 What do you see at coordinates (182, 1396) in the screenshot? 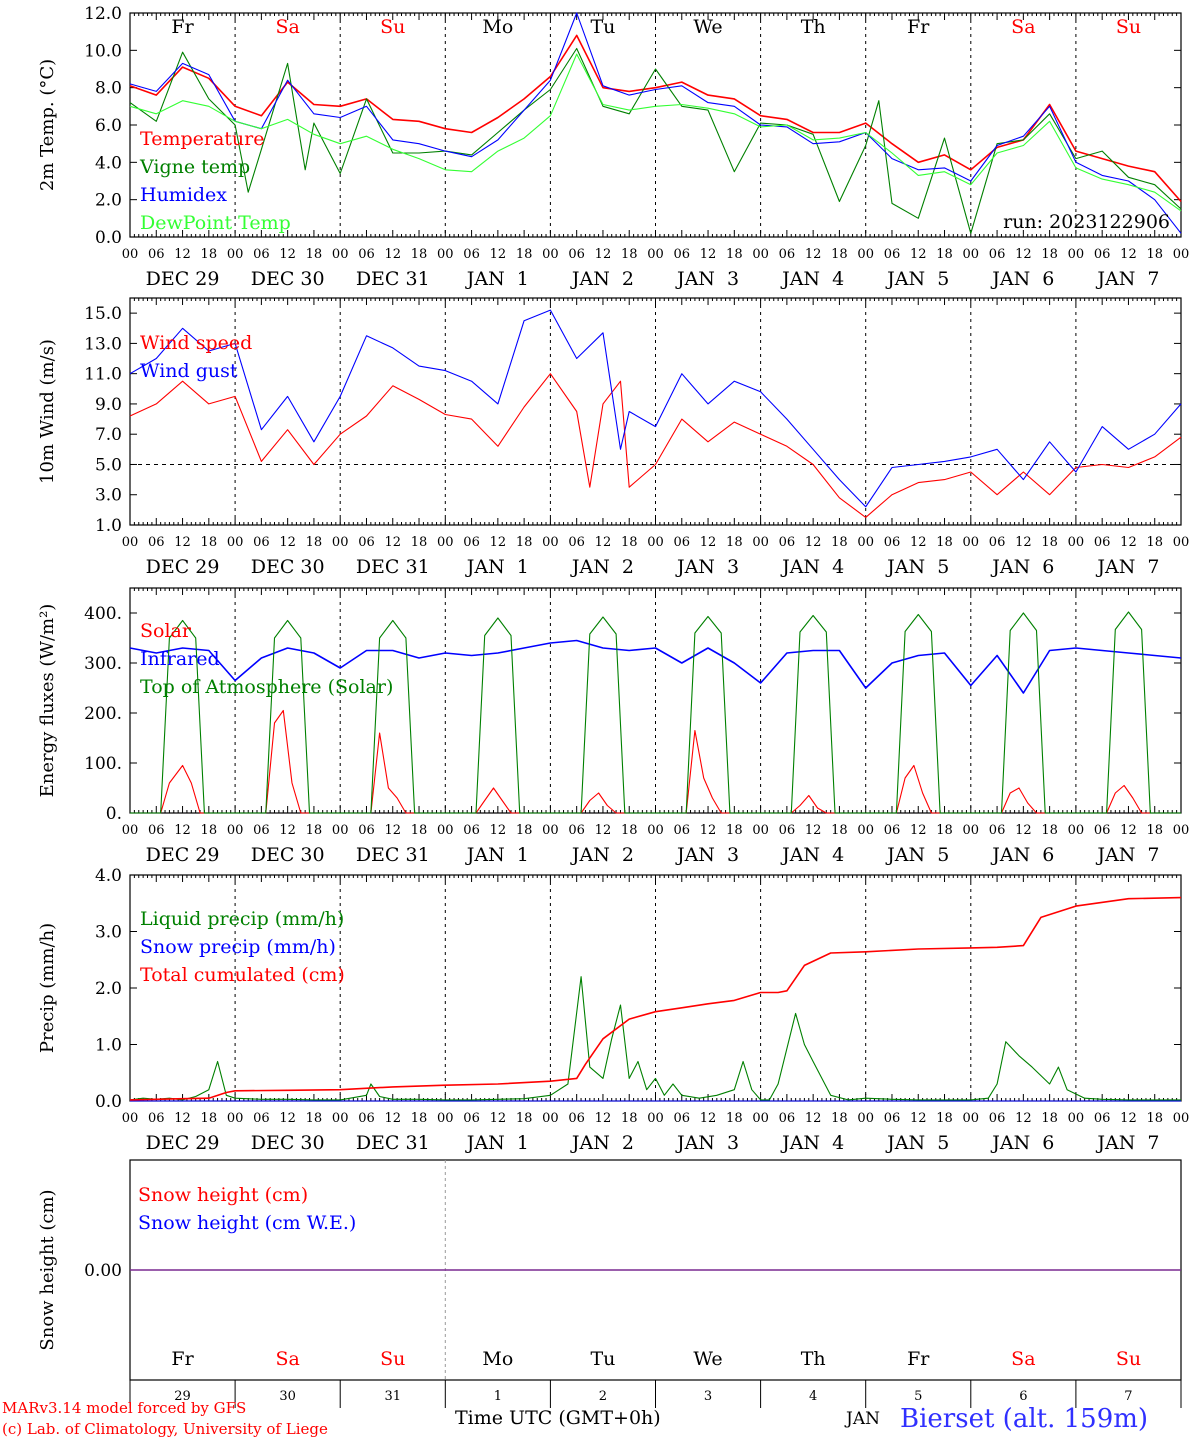
I see `day-number-label: 29` at bounding box center [182, 1396].